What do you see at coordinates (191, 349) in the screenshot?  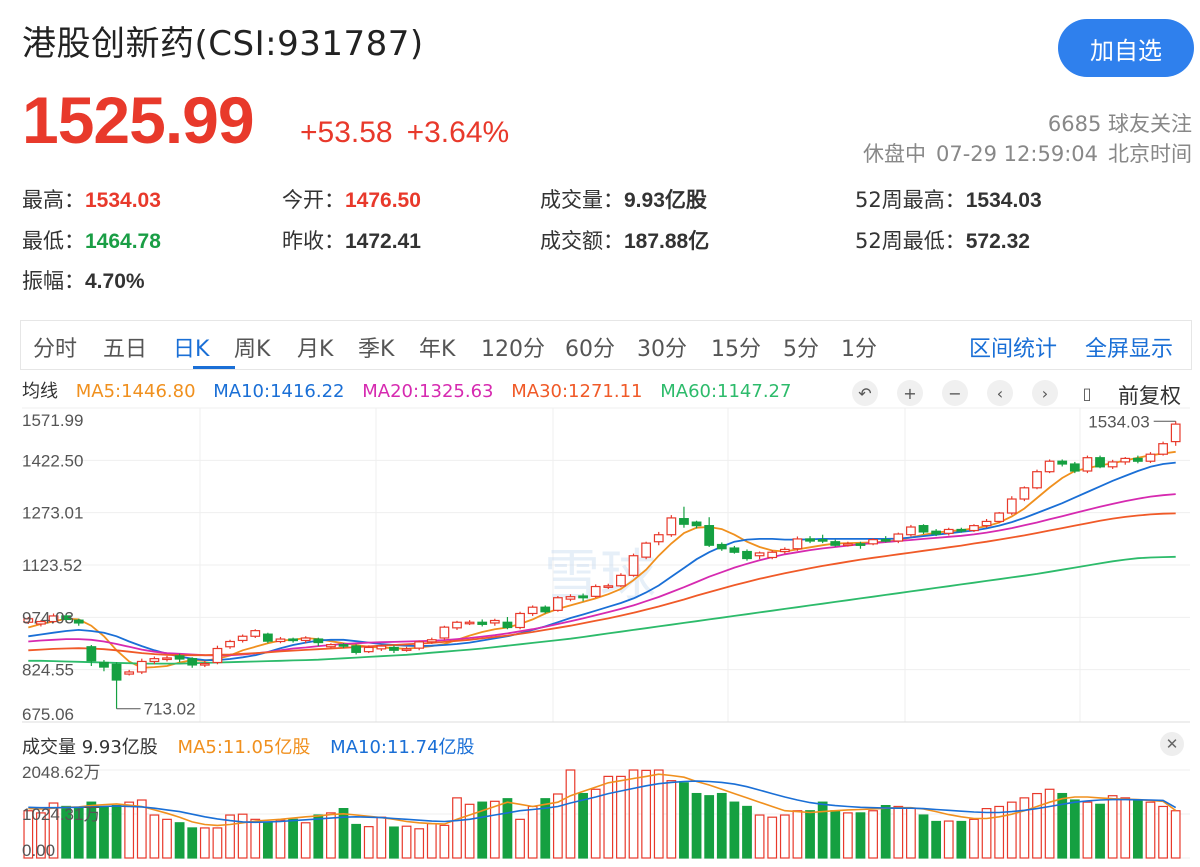 I see `tab-daily-k: 日K` at bounding box center [191, 349].